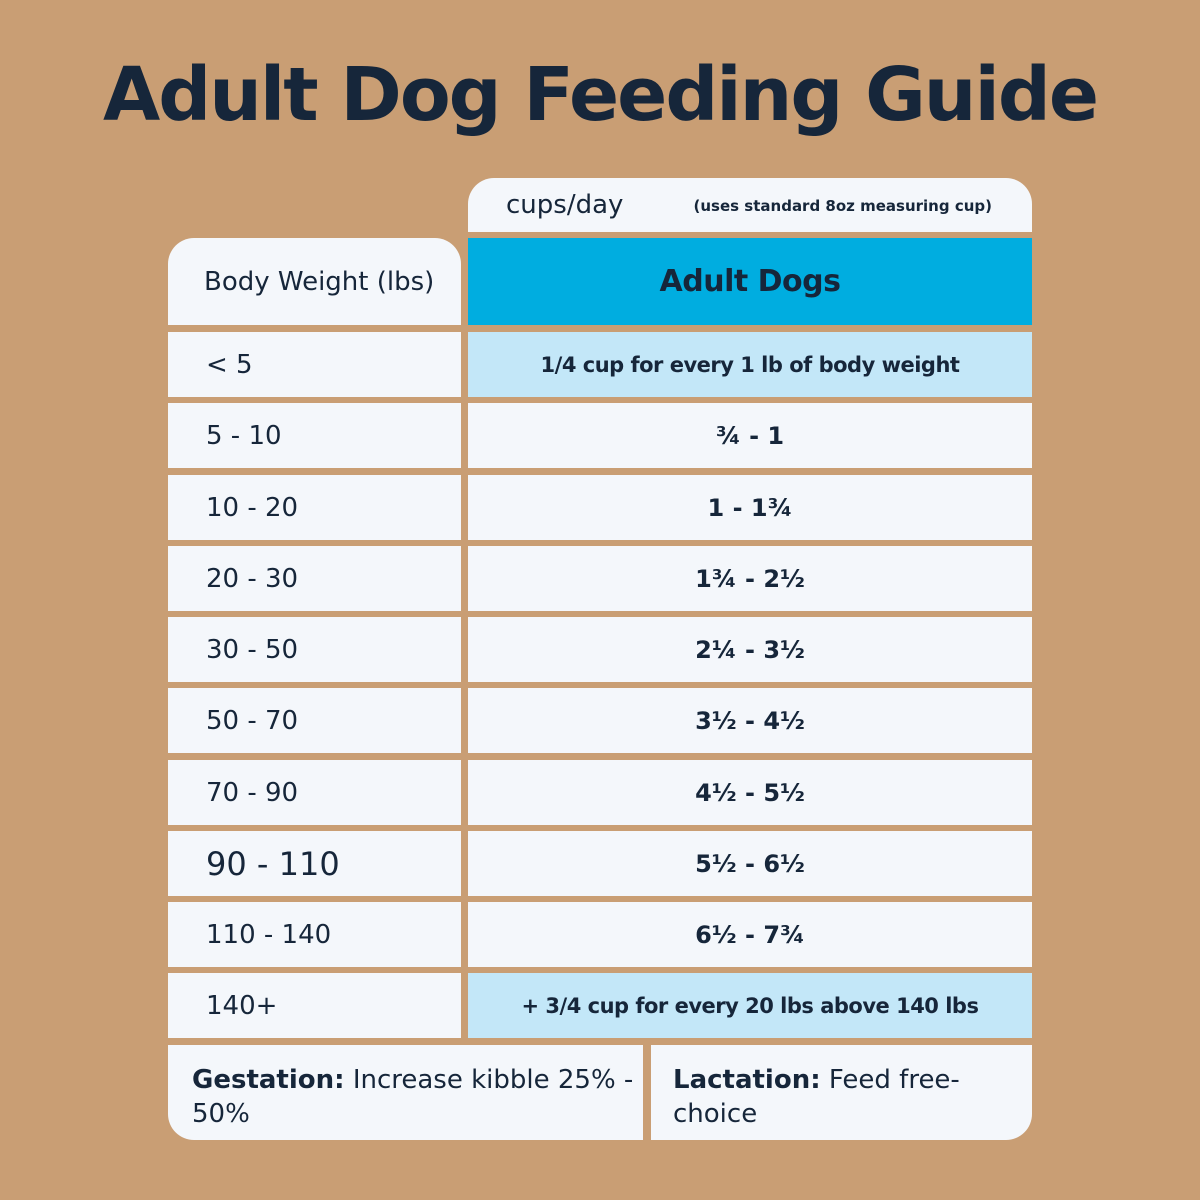 The width and height of the screenshot is (1200, 1200). Describe the element at coordinates (750, 792) in the screenshot. I see `amount-cell: 4½ - 5½` at that location.